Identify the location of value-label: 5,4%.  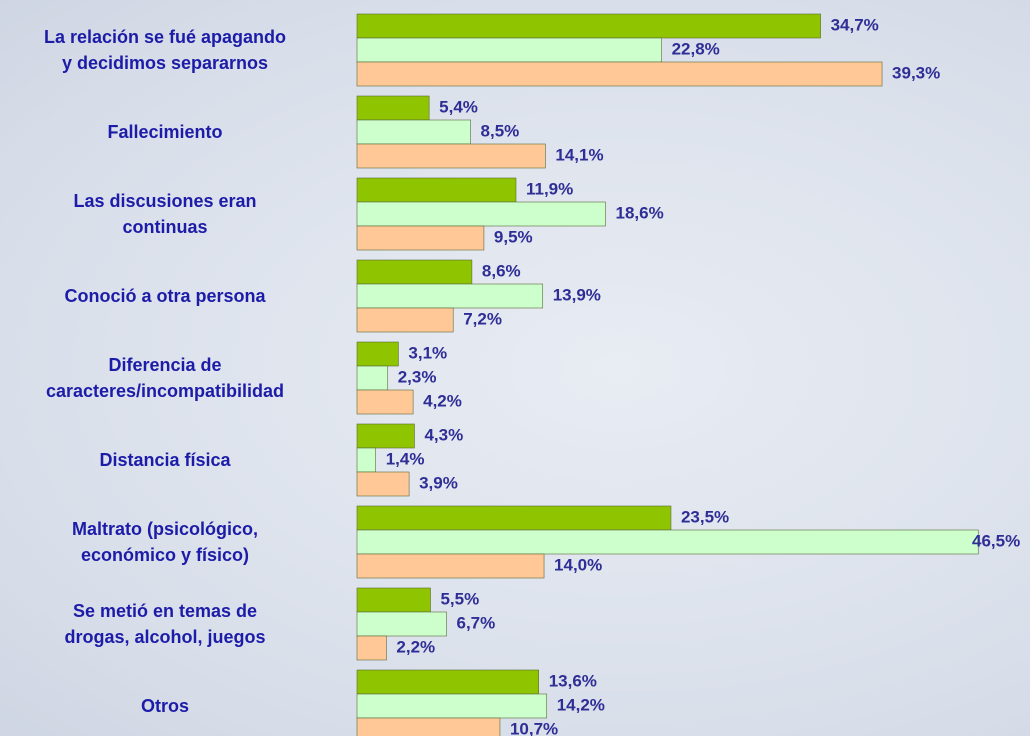
(458, 106).